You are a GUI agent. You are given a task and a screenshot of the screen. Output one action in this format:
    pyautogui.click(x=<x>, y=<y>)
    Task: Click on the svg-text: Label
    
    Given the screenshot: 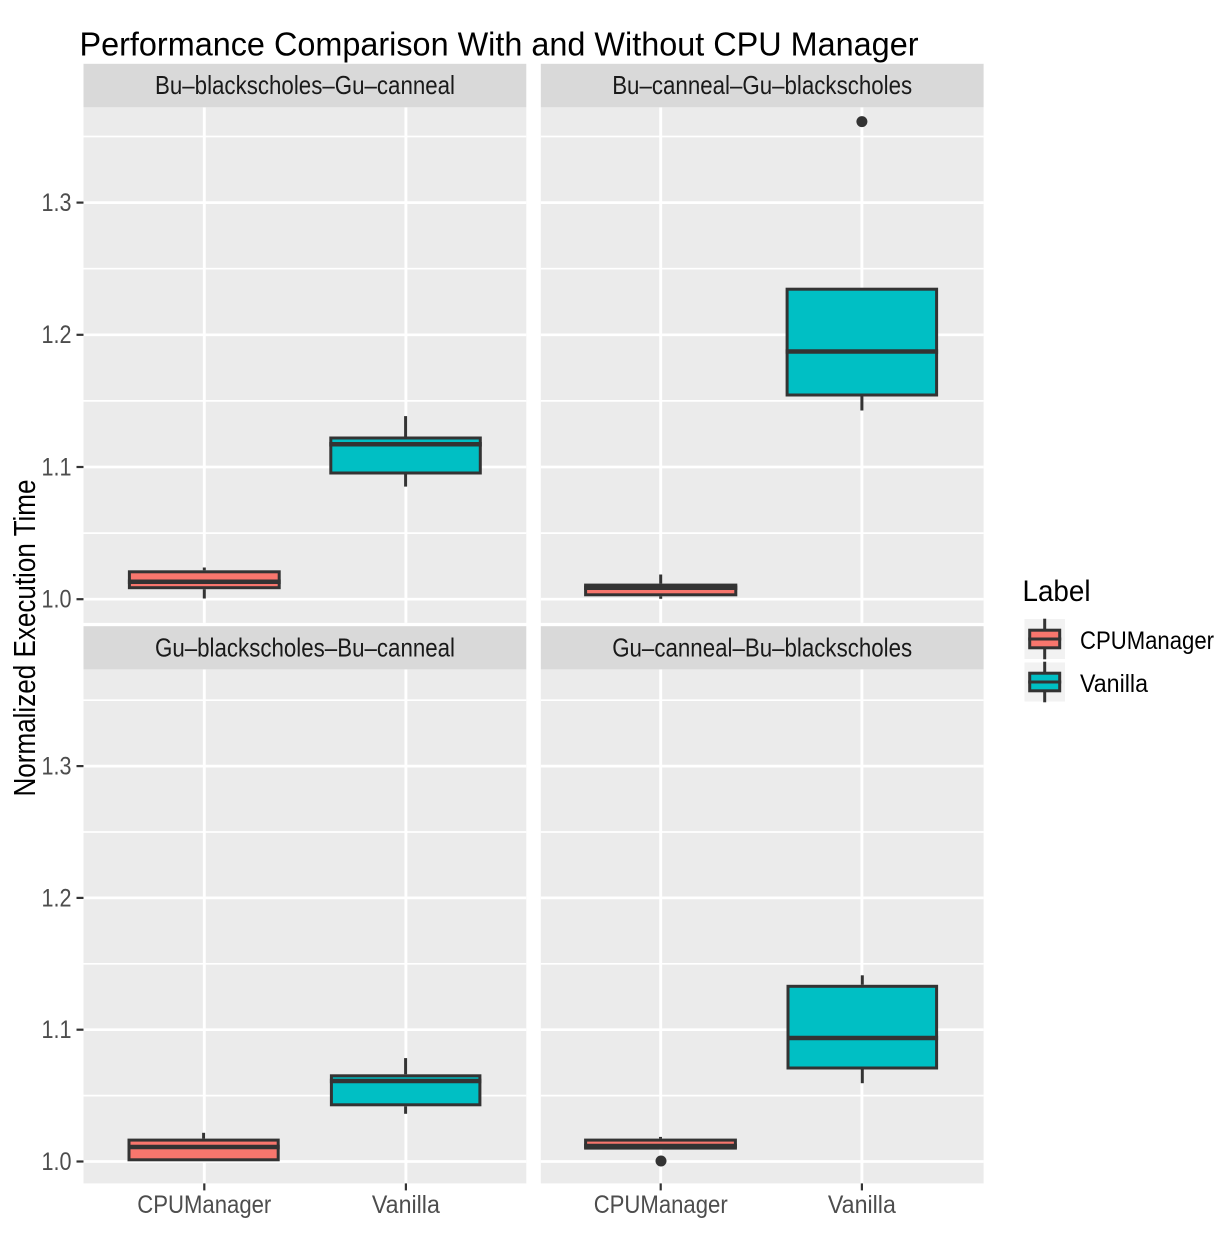 What is the action you would take?
    pyautogui.click(x=1057, y=591)
    